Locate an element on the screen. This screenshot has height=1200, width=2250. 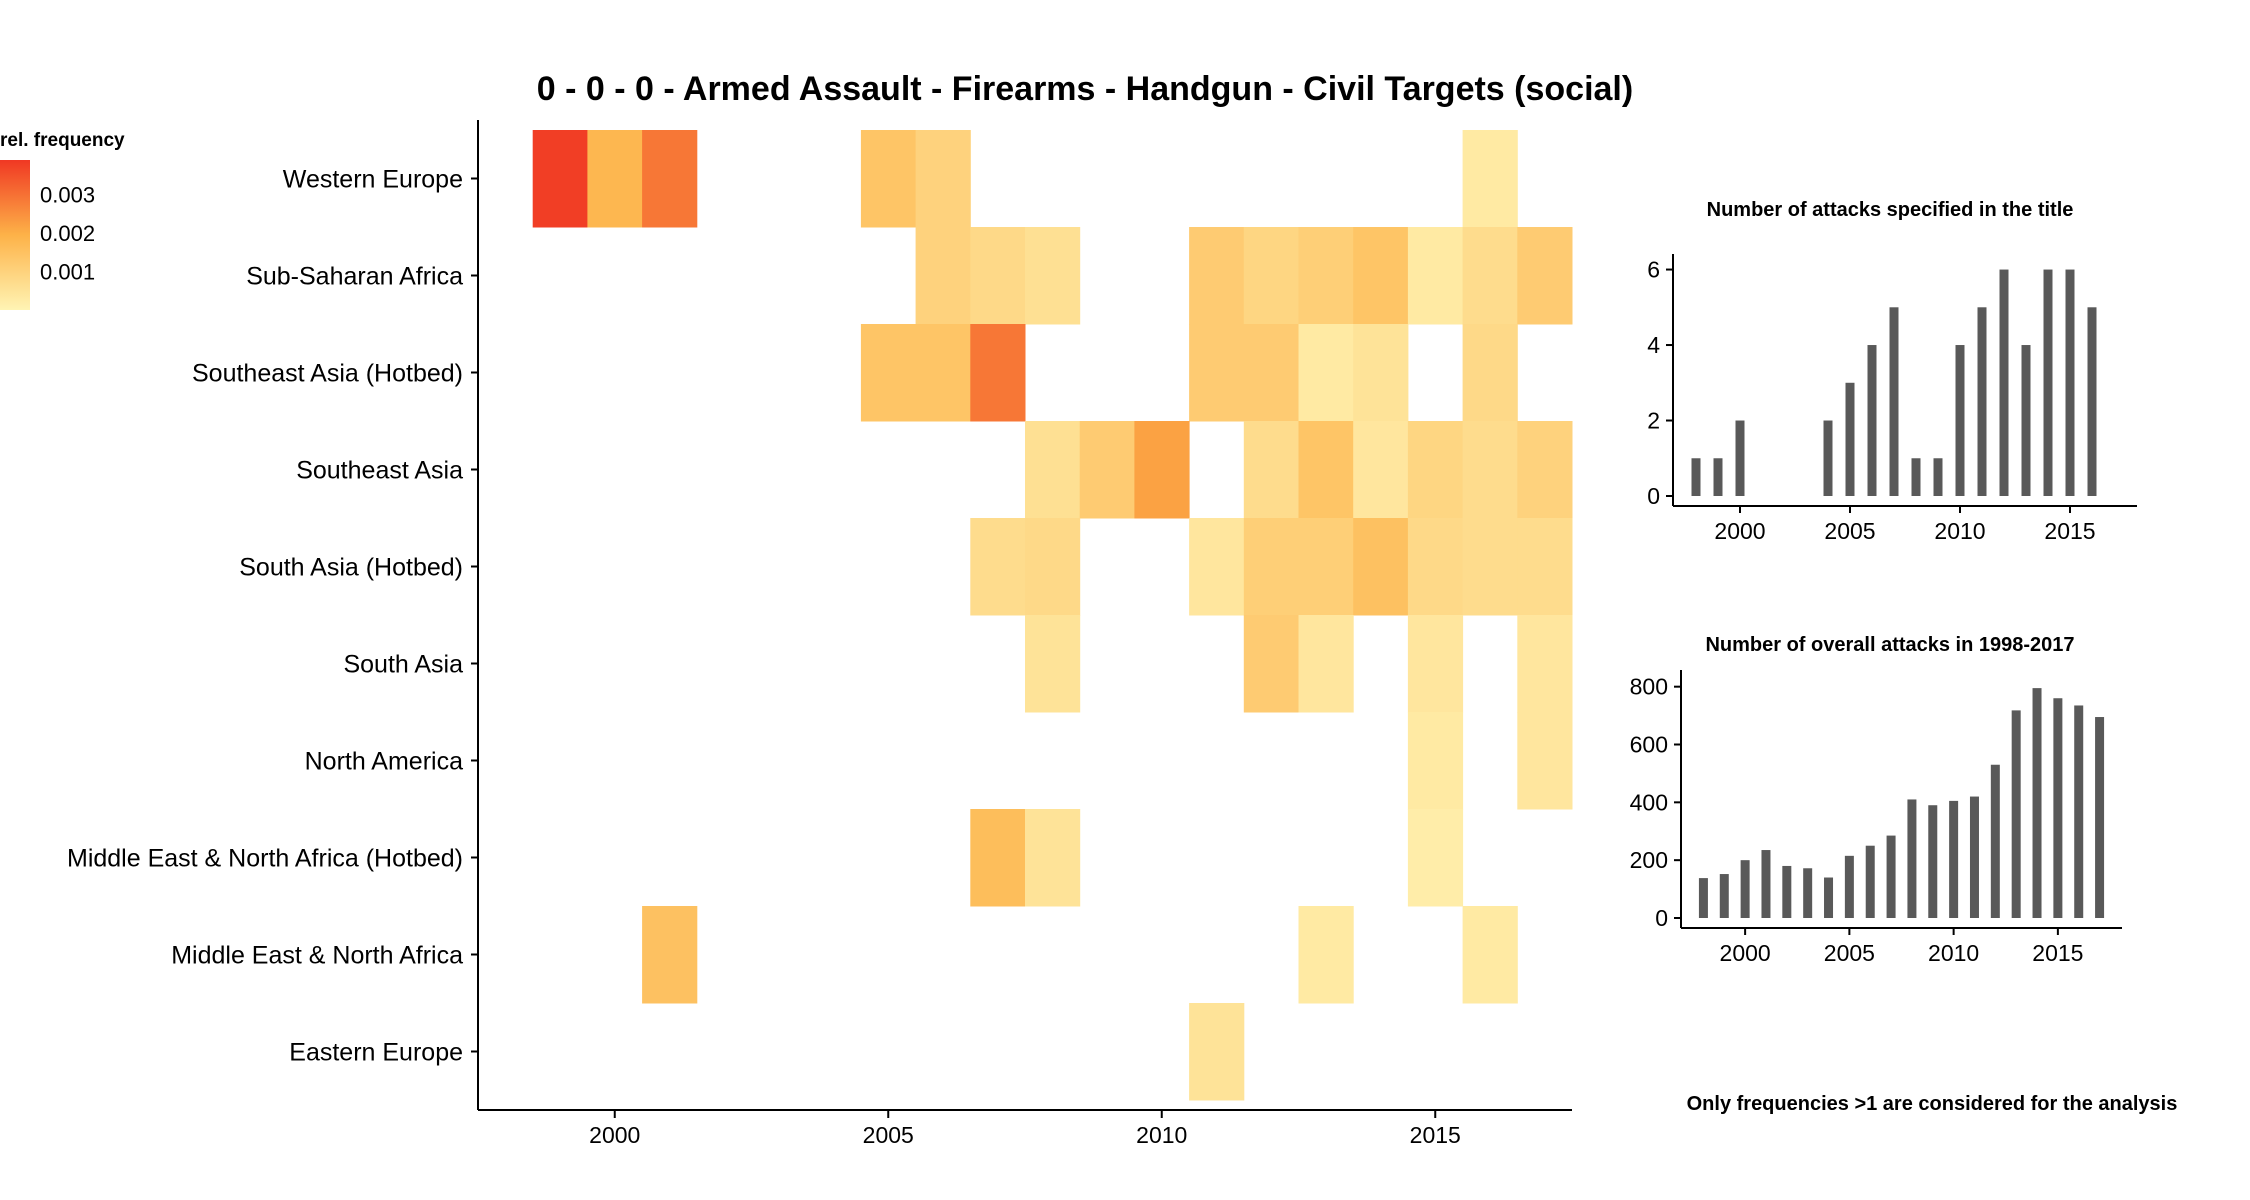
row-label: Eastern Europe is located at coordinates (376, 1053).